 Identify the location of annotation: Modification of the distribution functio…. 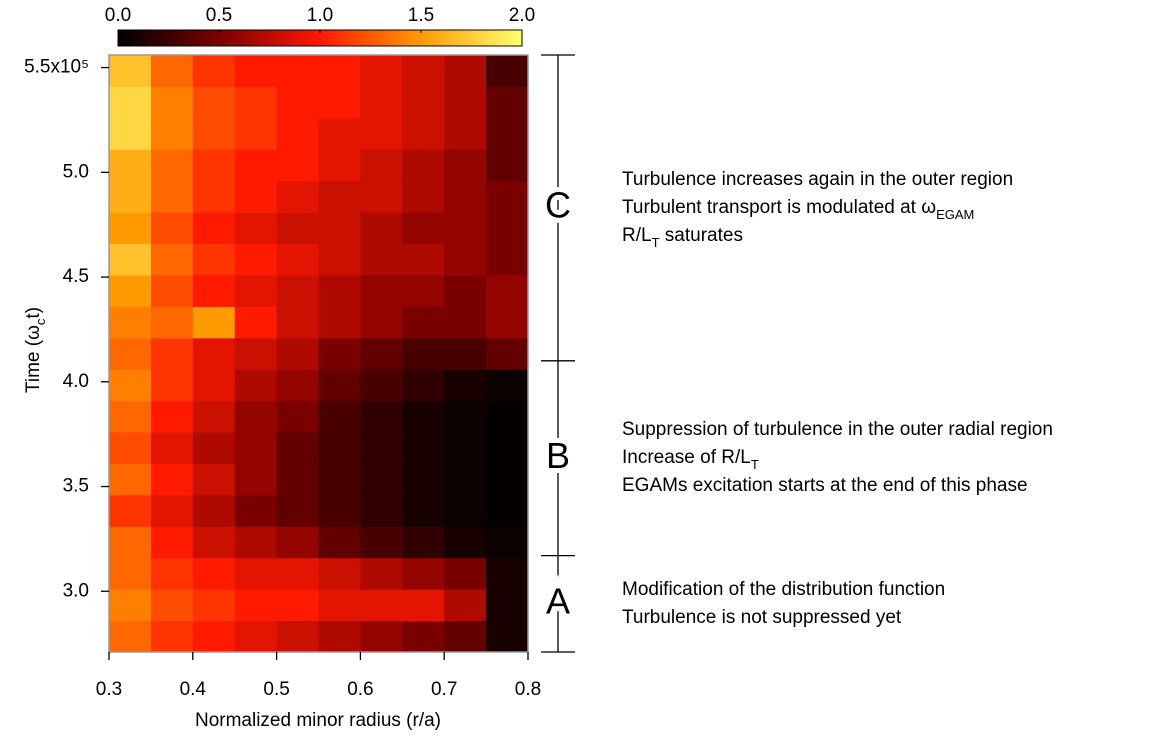
(783, 589).